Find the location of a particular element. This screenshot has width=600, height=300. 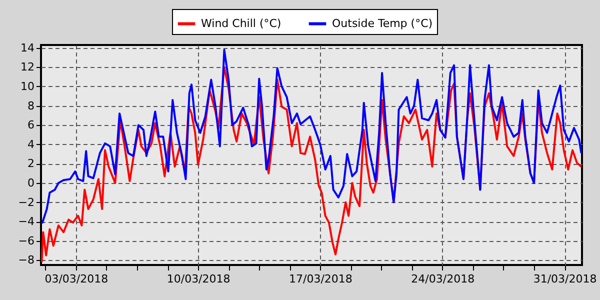

y-tick-label: 14 is located at coordinates (27, 47).